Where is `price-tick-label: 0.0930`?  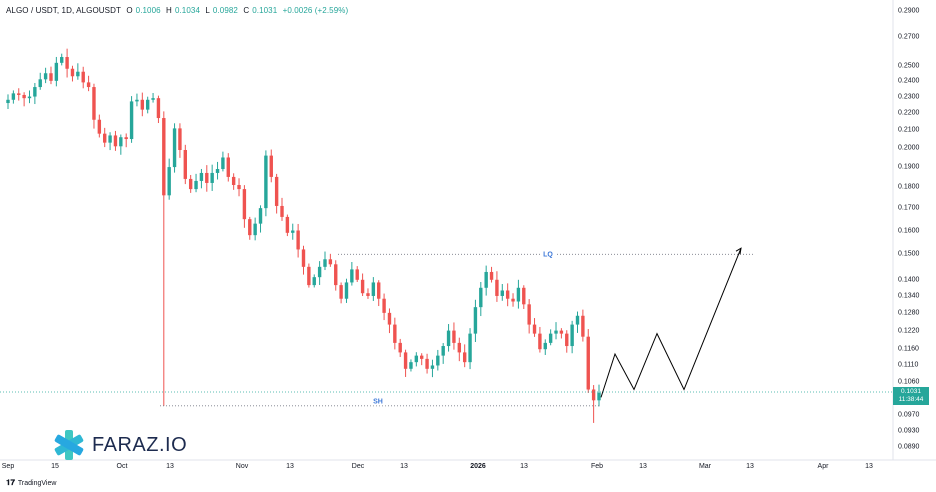 price-tick-label: 0.0930 is located at coordinates (909, 431).